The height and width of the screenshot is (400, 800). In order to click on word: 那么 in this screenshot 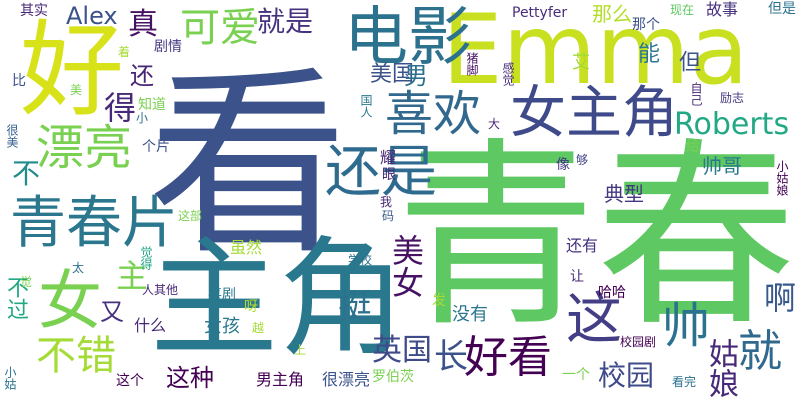, I will do `click(612, 14)`.